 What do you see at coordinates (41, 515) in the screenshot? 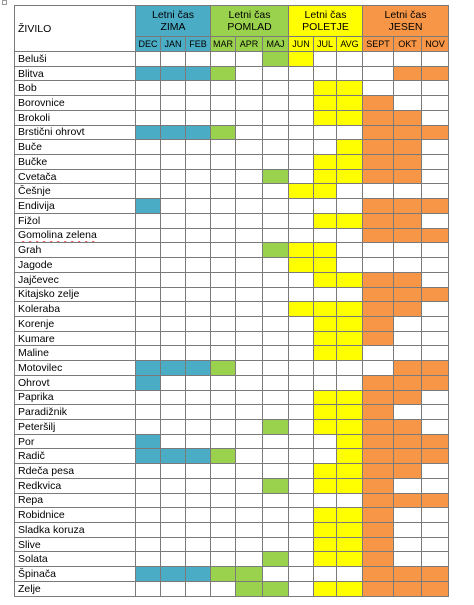
I see `produce-name-text: Robidnice` at bounding box center [41, 515].